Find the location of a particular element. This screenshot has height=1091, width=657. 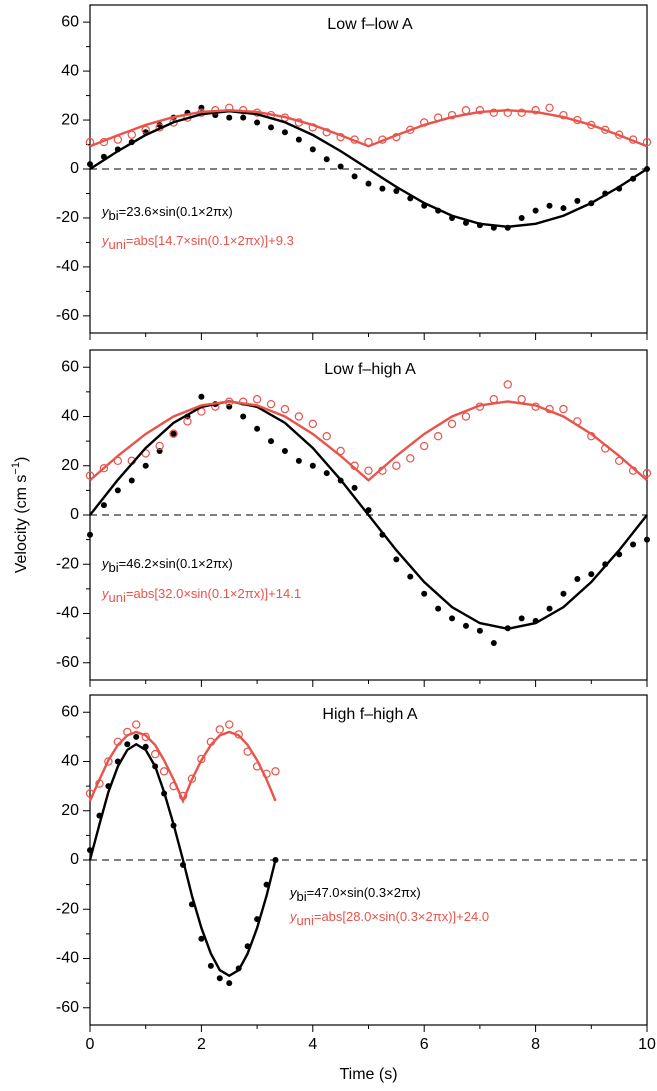

y-tick-label: 40 is located at coordinates (70, 761).